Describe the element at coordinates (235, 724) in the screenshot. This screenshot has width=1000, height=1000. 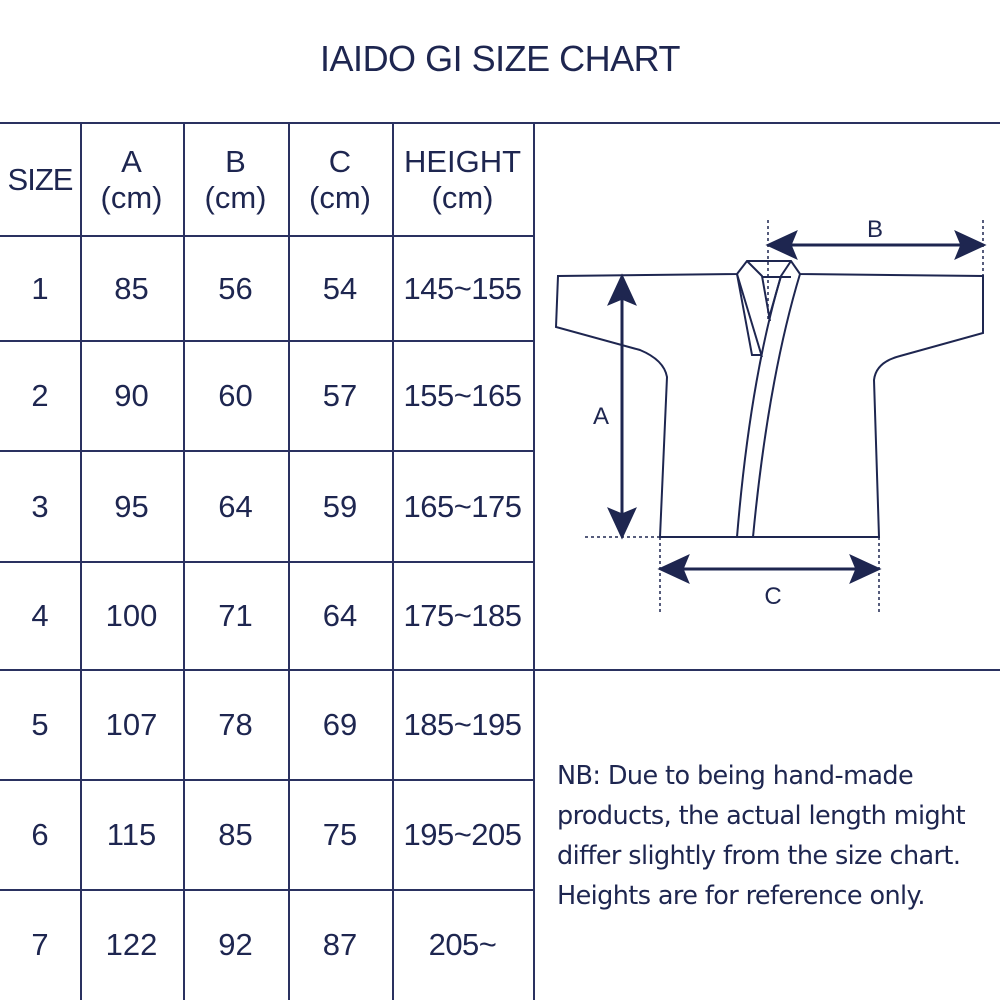
I see `table-cell: 78` at that location.